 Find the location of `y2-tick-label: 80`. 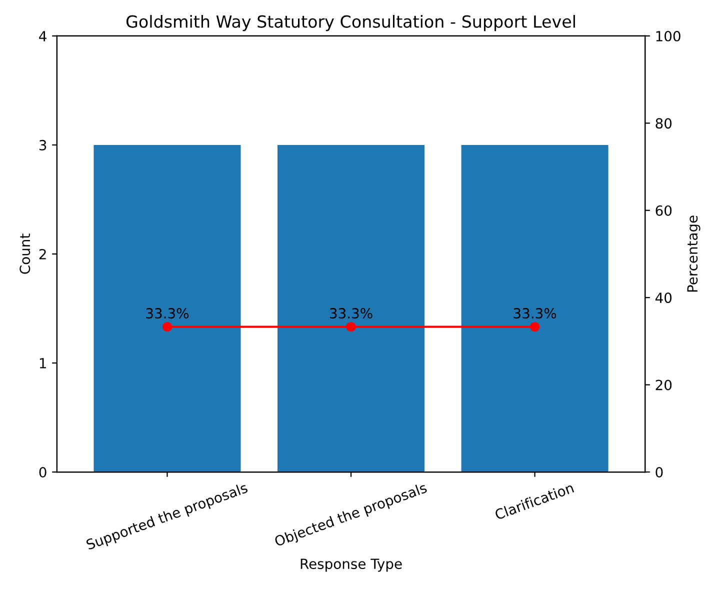

y2-tick-label: 80 is located at coordinates (664, 123).